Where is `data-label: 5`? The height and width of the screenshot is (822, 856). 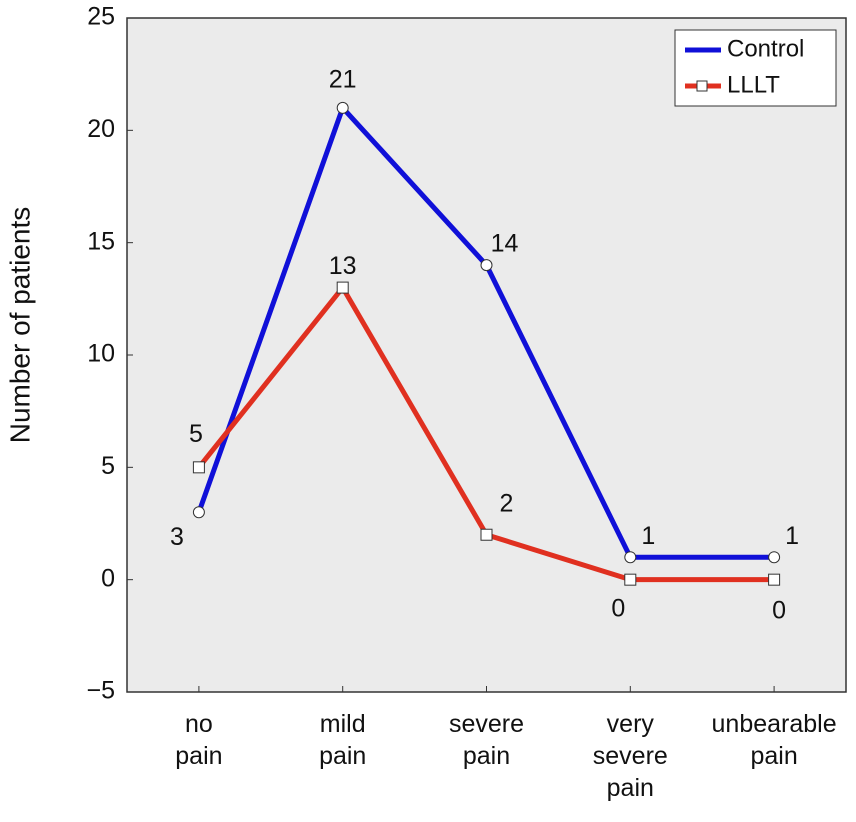
data-label: 5 is located at coordinates (196, 434).